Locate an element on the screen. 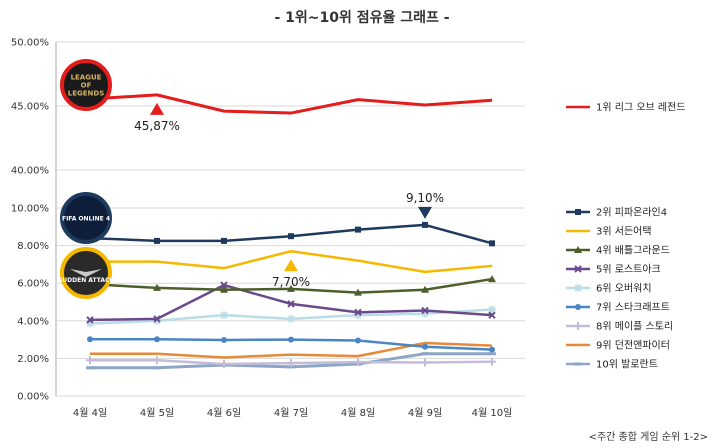 The width and height of the screenshot is (720, 448). legend-item: 7위 스타크래프트 is located at coordinates (618, 307).